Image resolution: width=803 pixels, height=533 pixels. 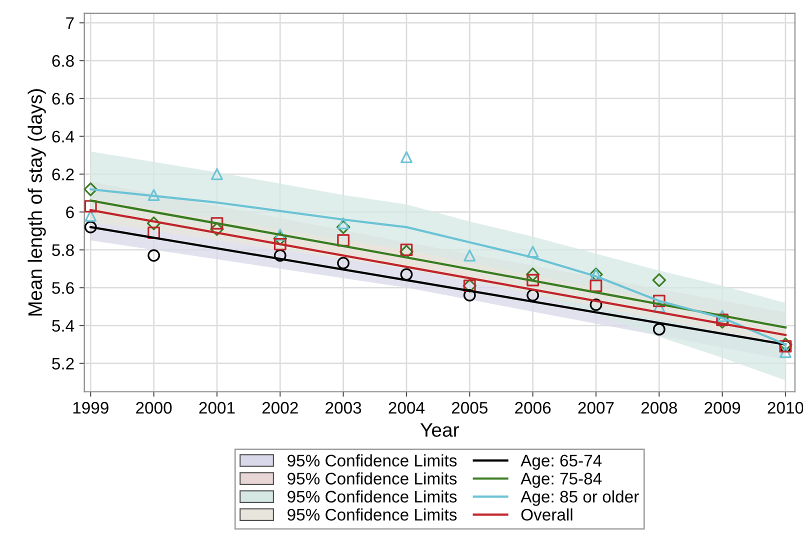 I want to click on x-tick-label: 2001, so click(x=217, y=408).